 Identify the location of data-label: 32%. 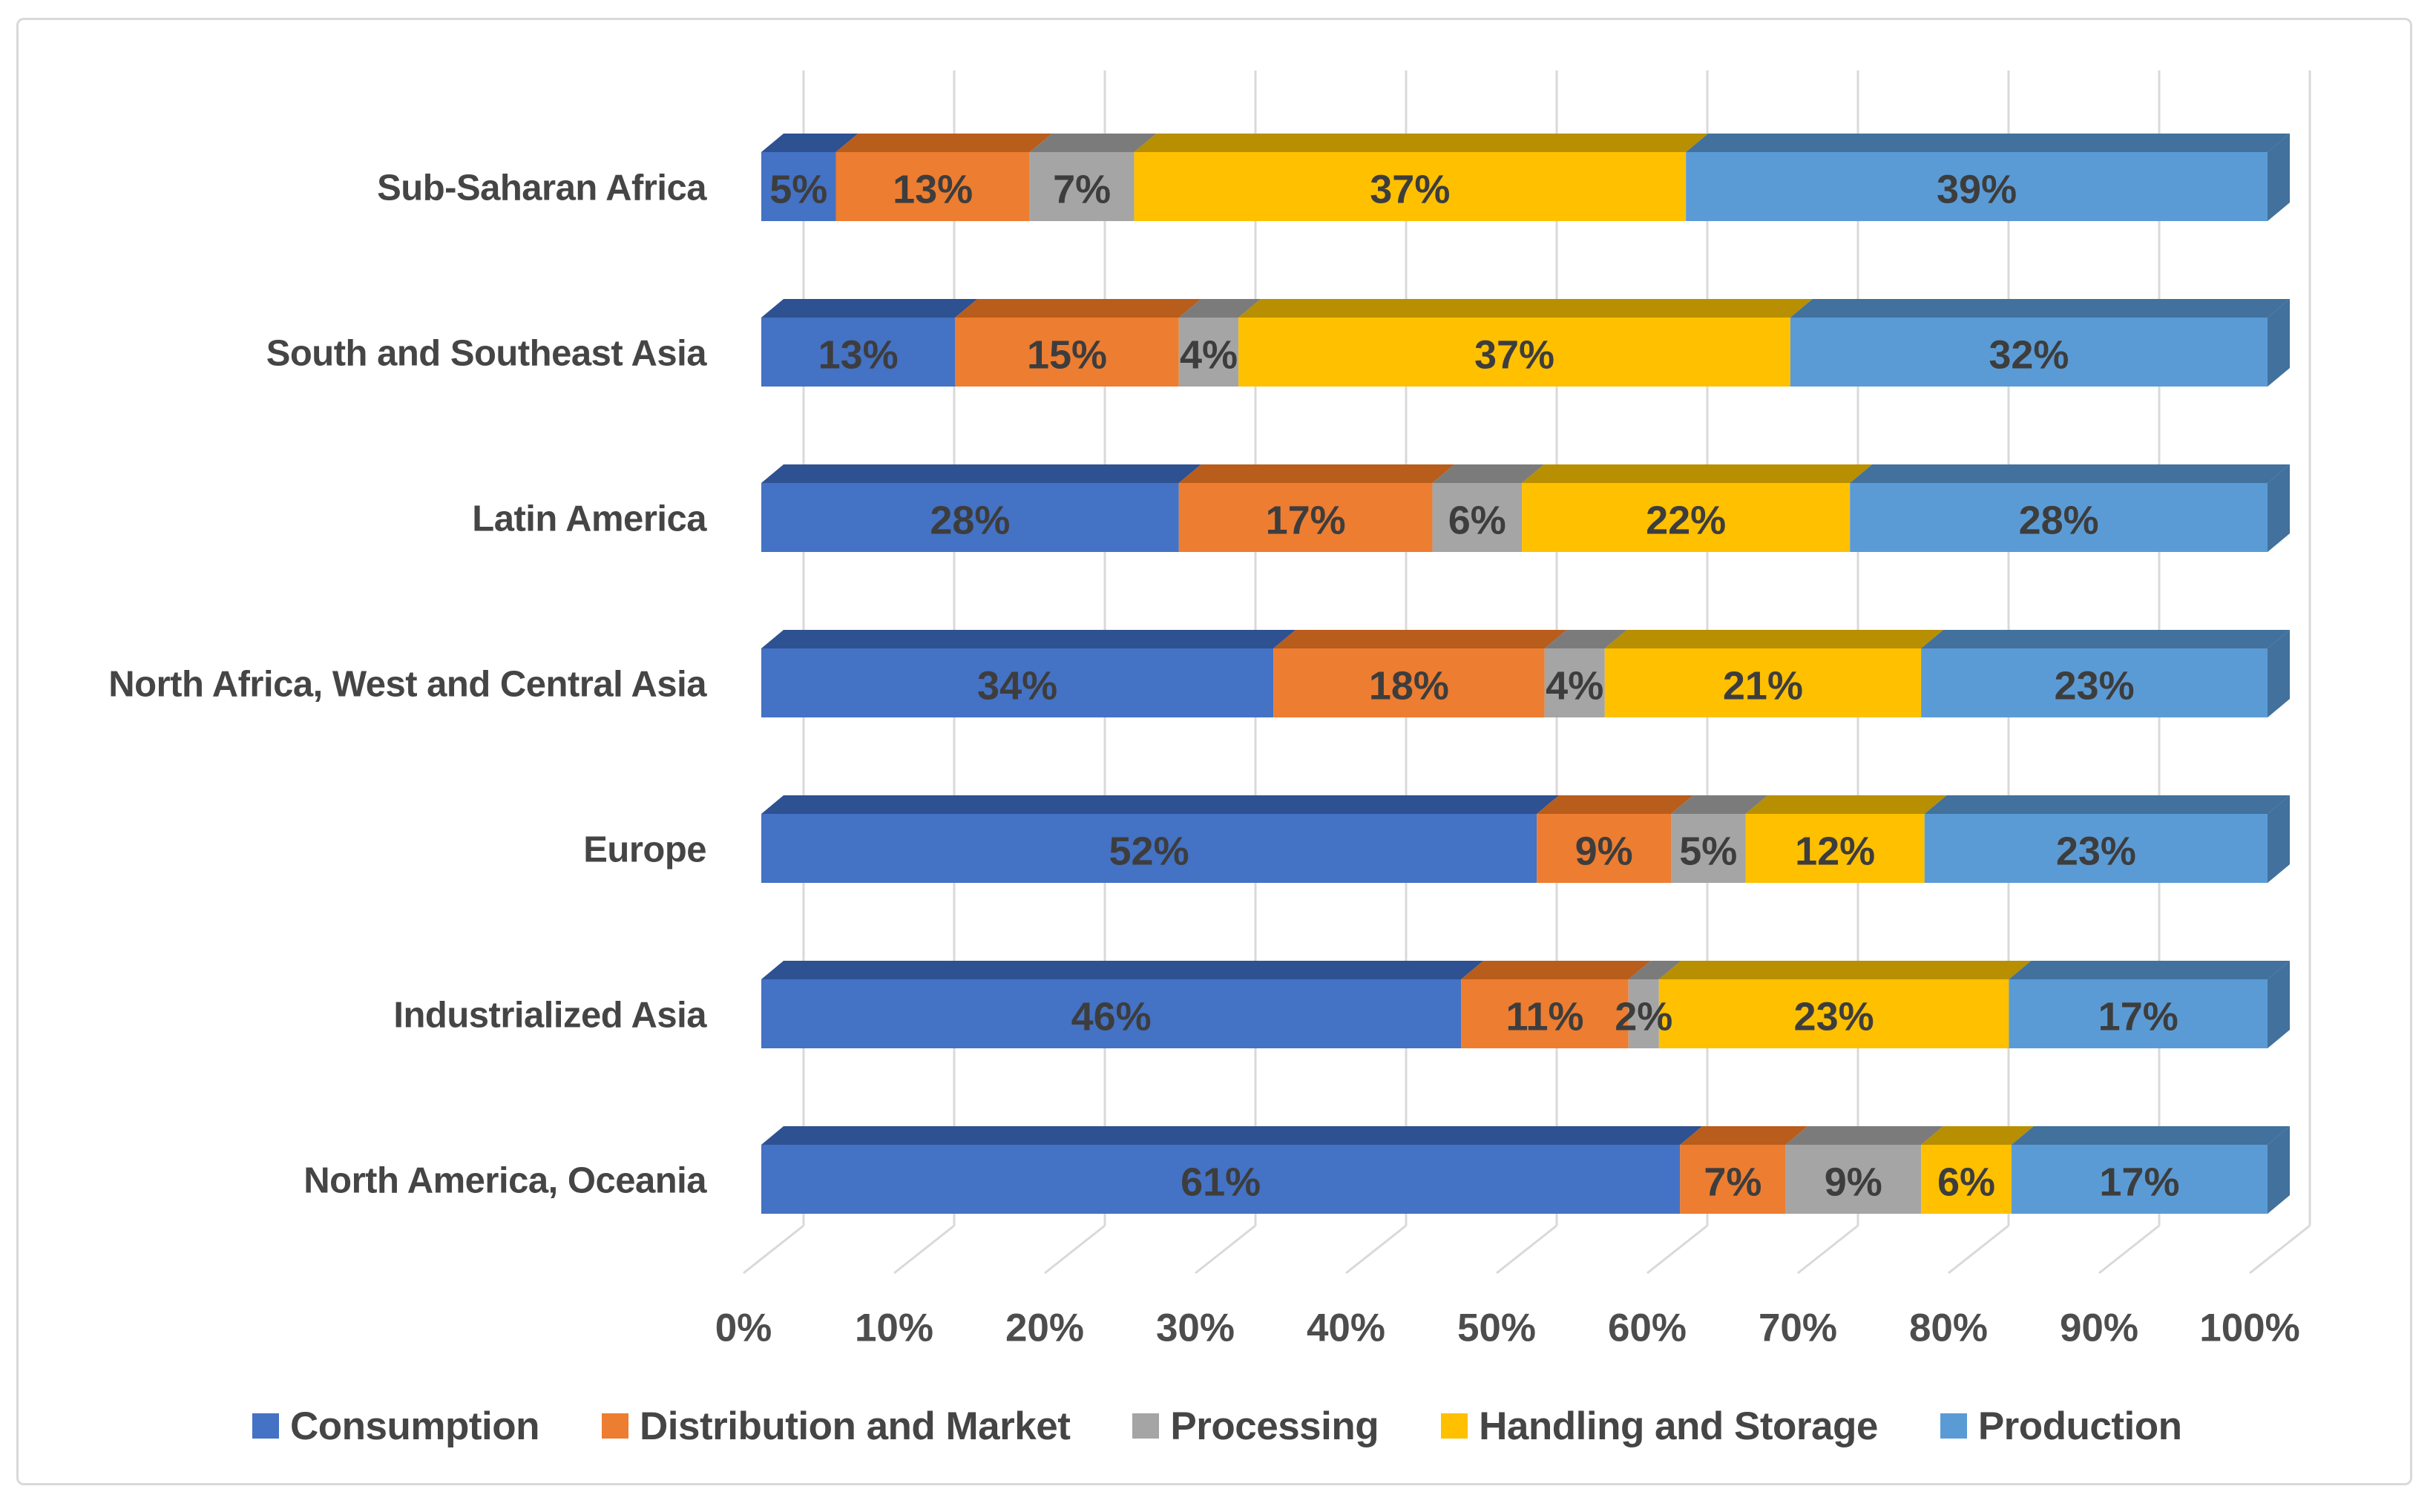
(2029, 355).